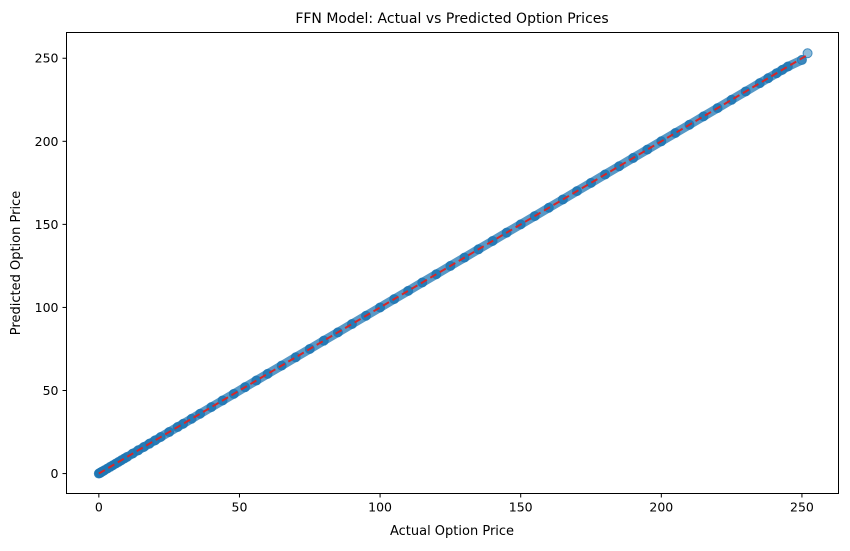 The width and height of the screenshot is (850, 551). What do you see at coordinates (454, 504) in the screenshot?
I see `x-axis-ticks: 0 50 100 150 200 250` at bounding box center [454, 504].